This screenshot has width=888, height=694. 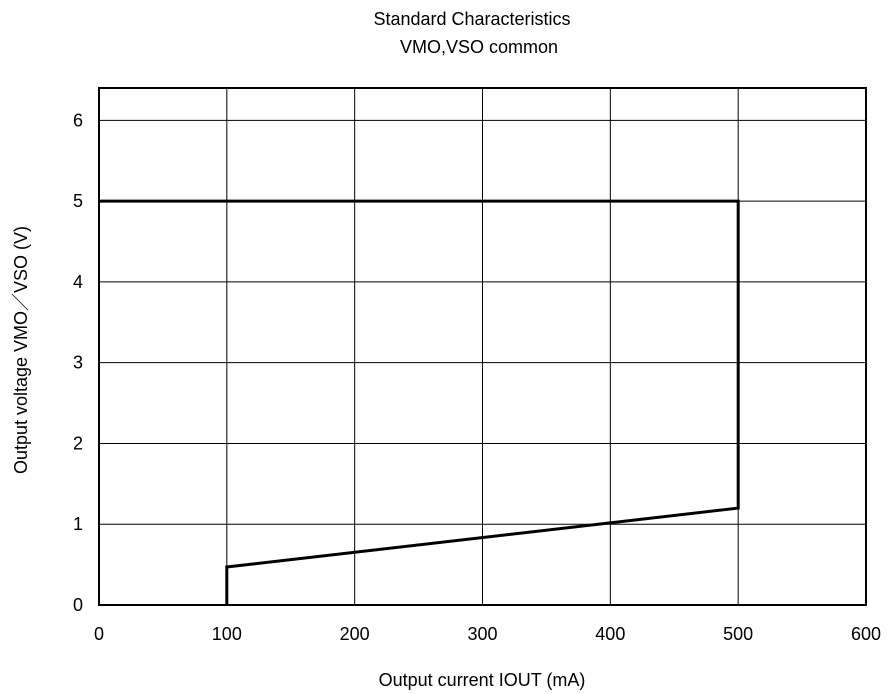 What do you see at coordinates (482, 680) in the screenshot?
I see `x-axis-label: Output current IOUT (mA)` at bounding box center [482, 680].